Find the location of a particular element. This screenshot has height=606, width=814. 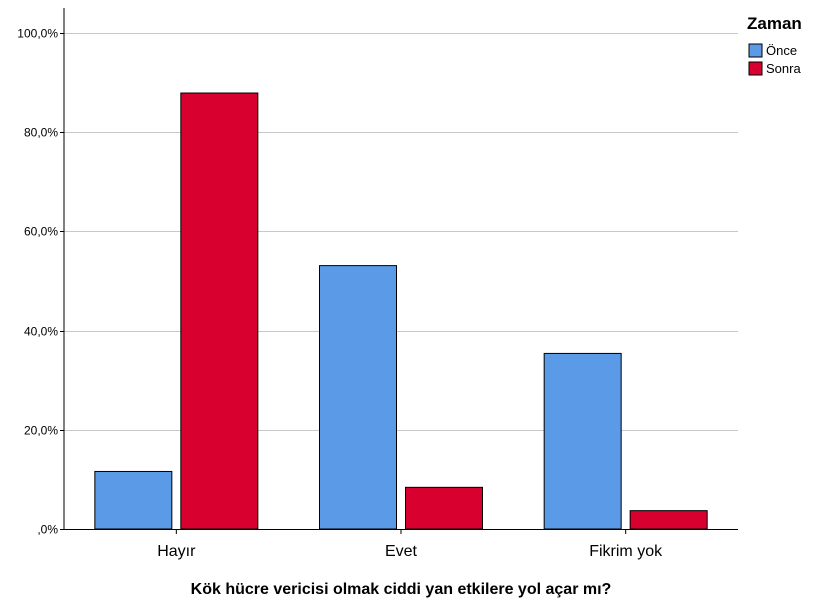

legend-label: Sonra is located at coordinates (783, 68).